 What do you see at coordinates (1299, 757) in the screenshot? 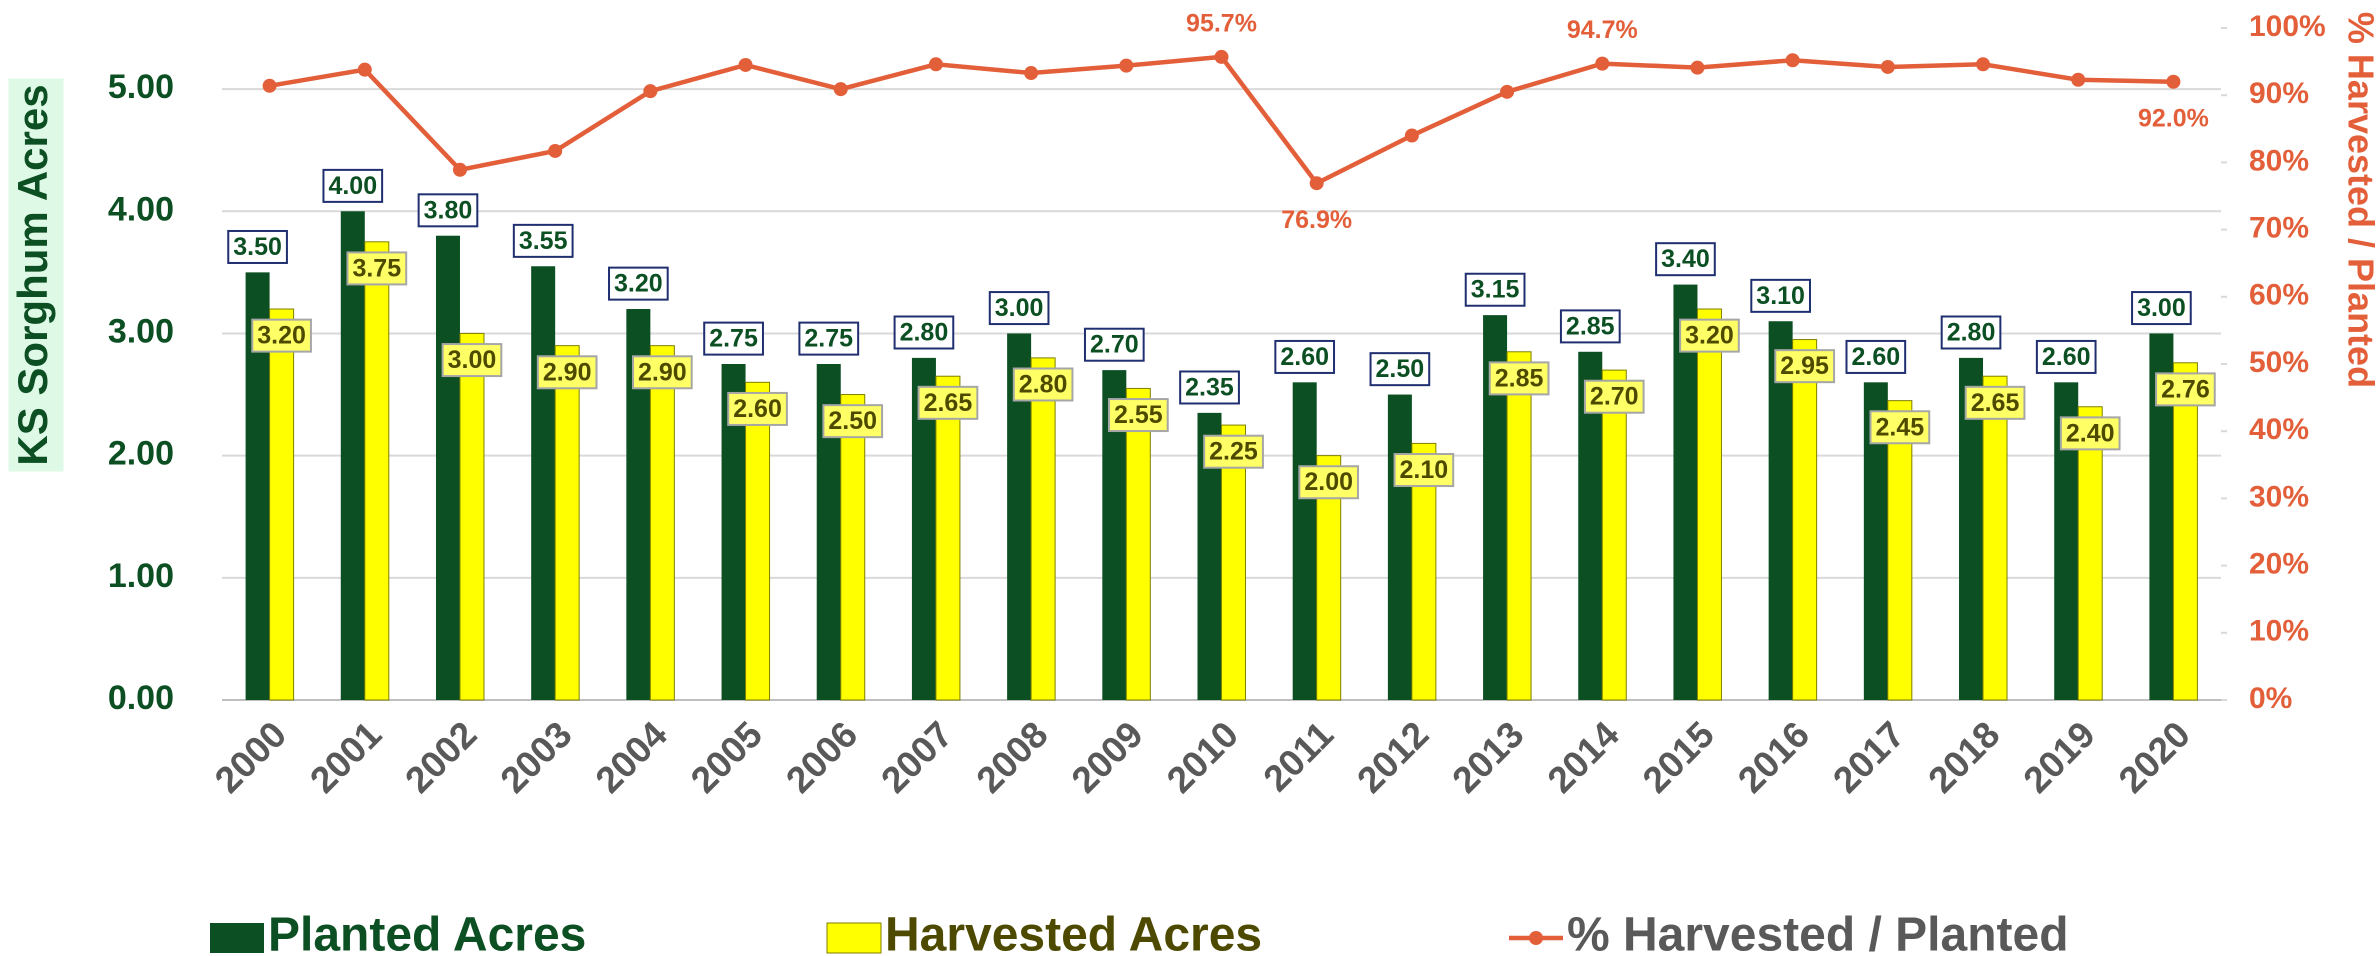
I see `x-tick-label: 2011` at bounding box center [1299, 757].